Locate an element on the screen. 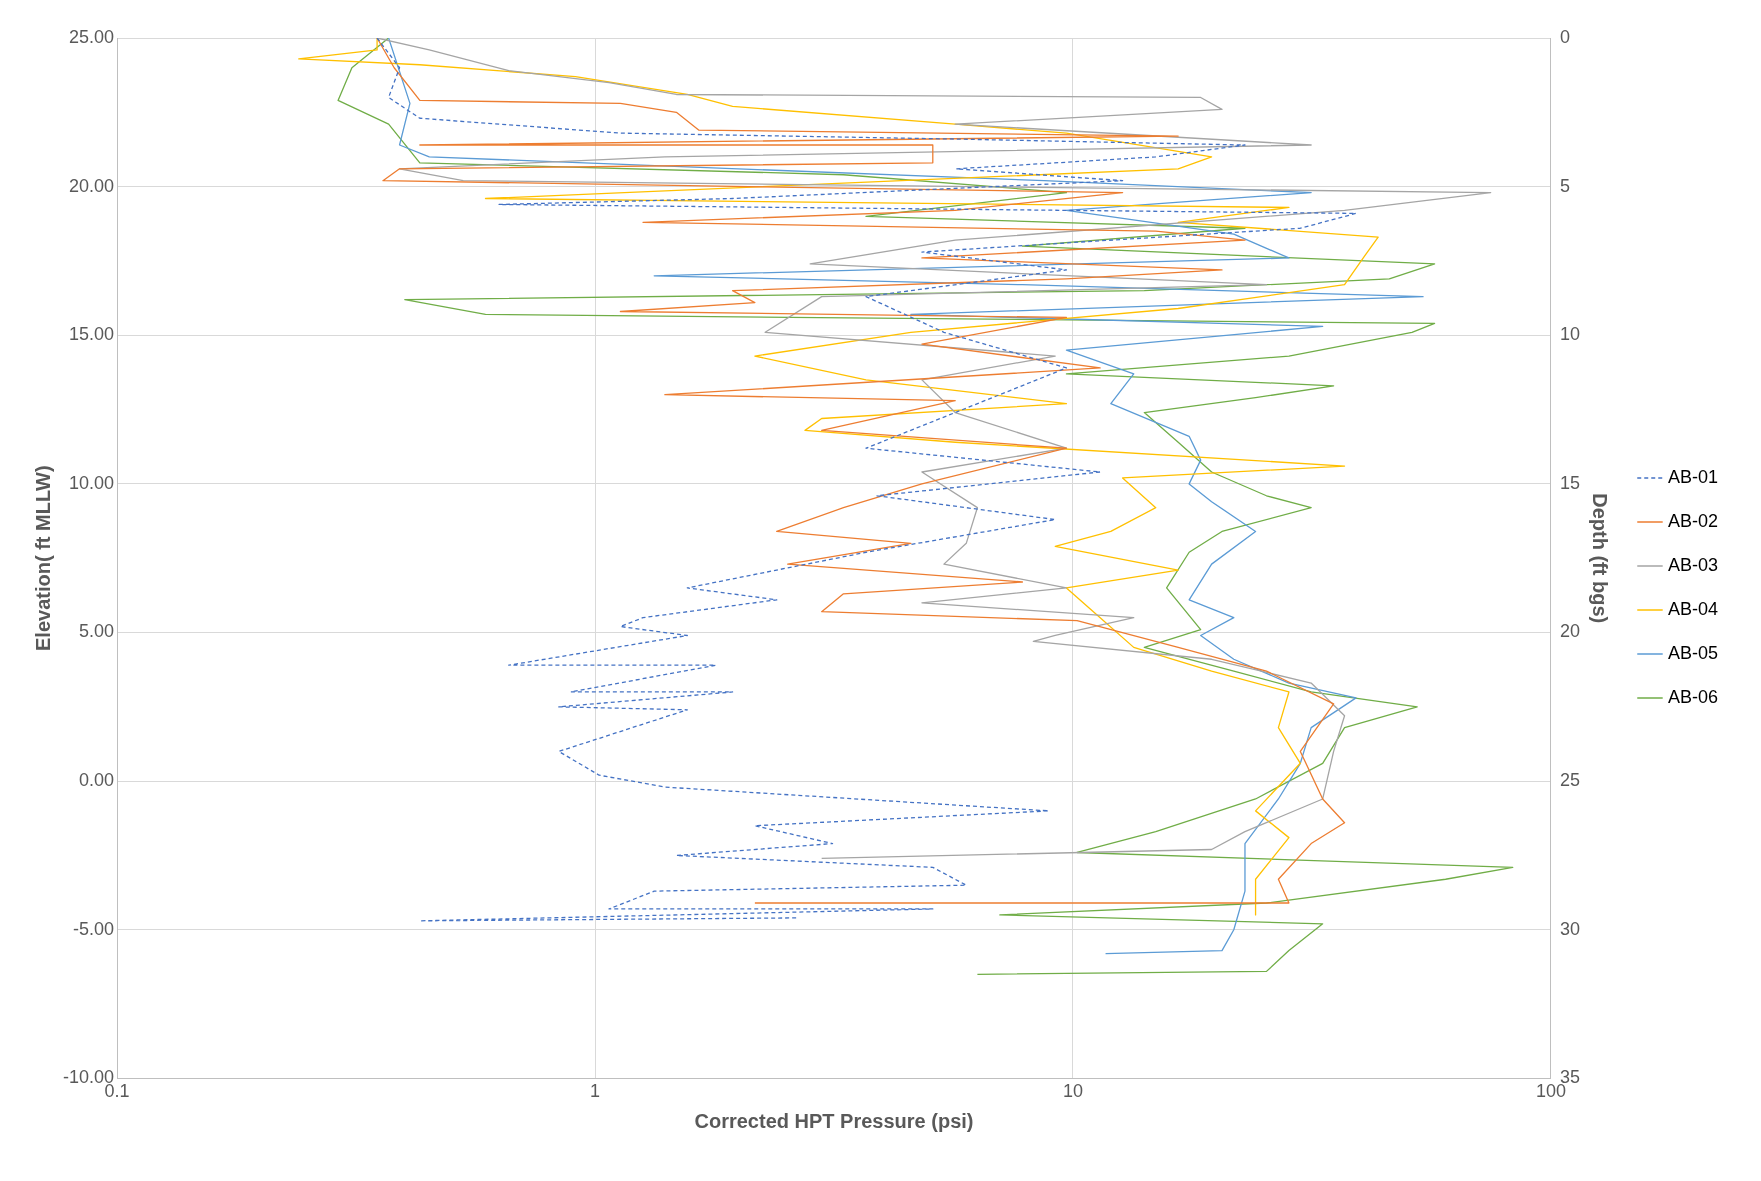 The height and width of the screenshot is (1181, 1761). y2-tick-label: 10 is located at coordinates (1569, 334).